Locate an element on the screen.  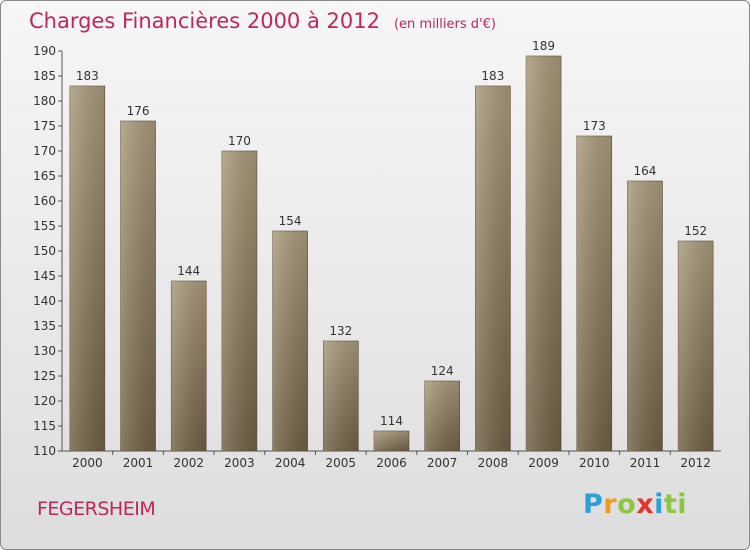
x-tick-label: 2005 is located at coordinates (341, 463).